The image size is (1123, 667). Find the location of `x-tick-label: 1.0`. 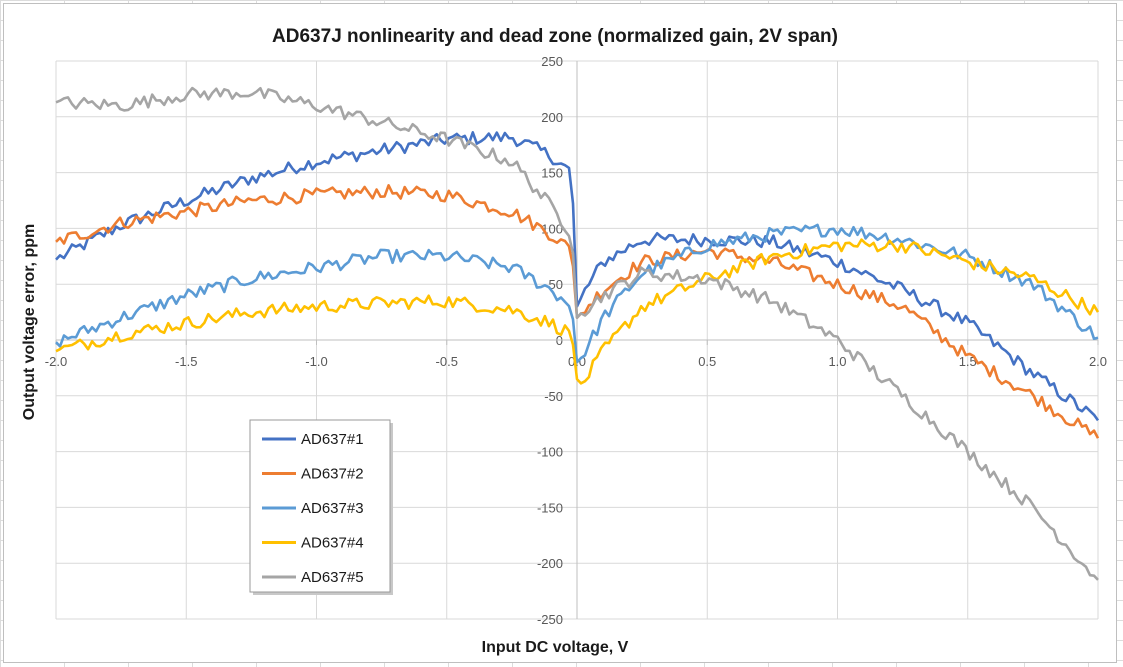

x-tick-label: 1.0 is located at coordinates (837, 361).